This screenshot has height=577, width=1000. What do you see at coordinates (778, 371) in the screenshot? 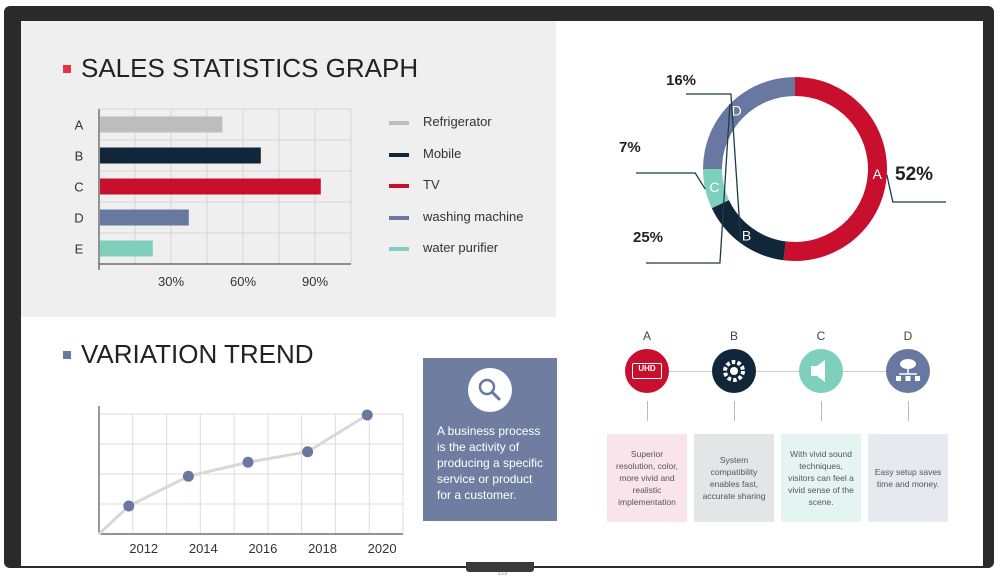
I see `steps-connector` at bounding box center [778, 371].